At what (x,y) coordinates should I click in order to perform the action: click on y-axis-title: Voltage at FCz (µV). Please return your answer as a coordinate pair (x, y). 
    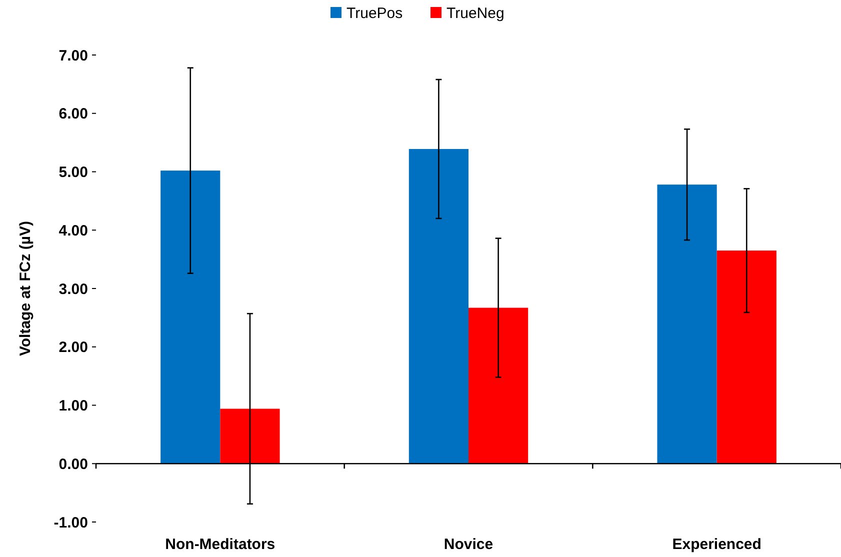
    Looking at the image, I should click on (25, 288).